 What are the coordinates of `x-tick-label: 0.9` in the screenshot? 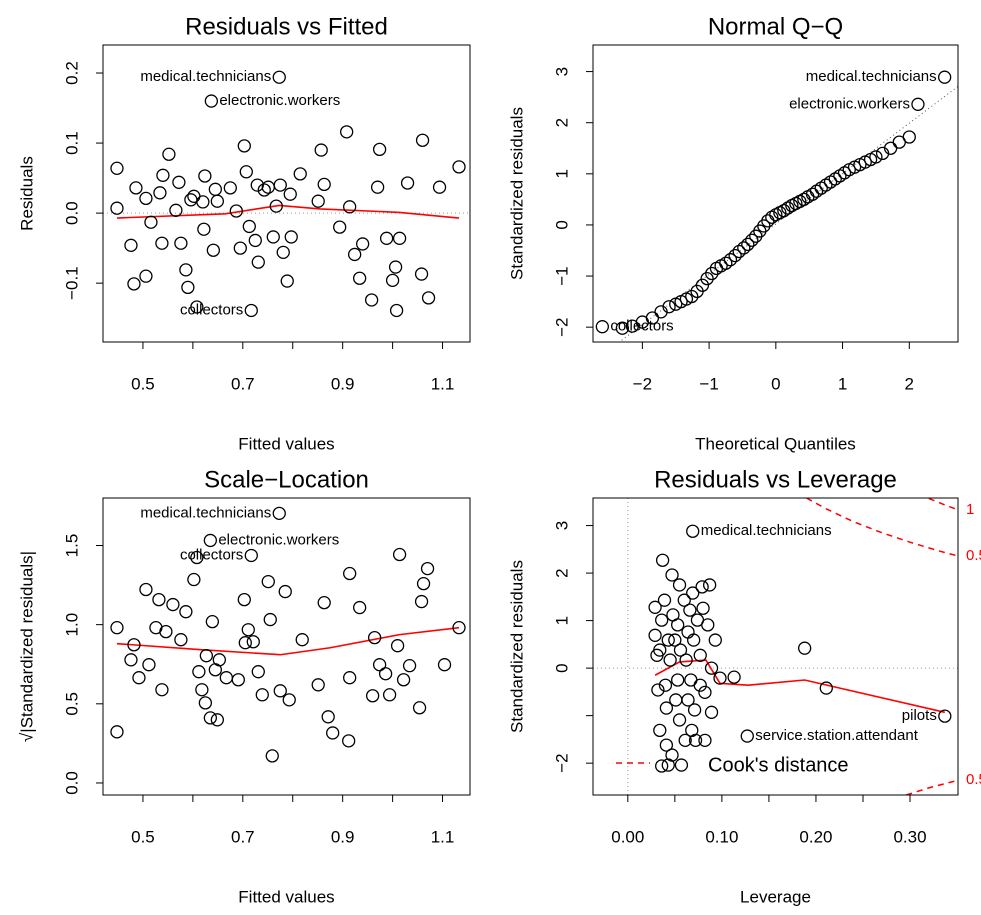 It's located at (343, 383).